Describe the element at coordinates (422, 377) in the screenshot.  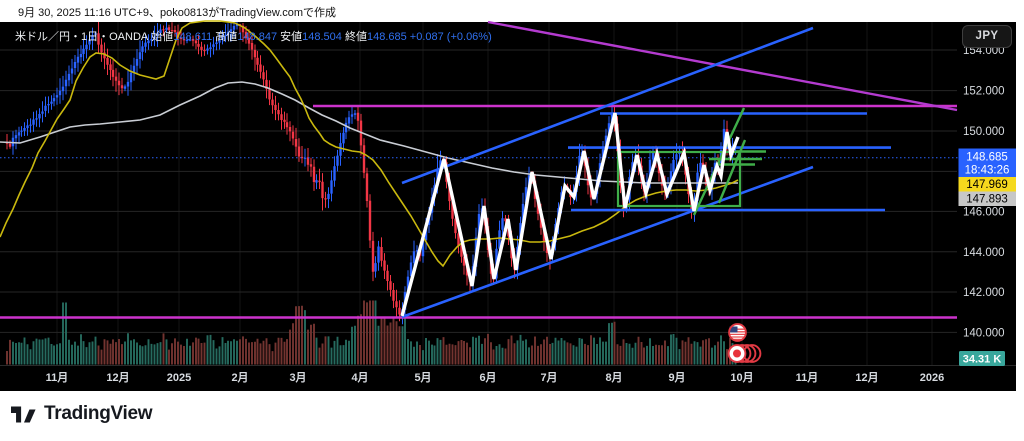
I see `svg-text: 5月` at that location.